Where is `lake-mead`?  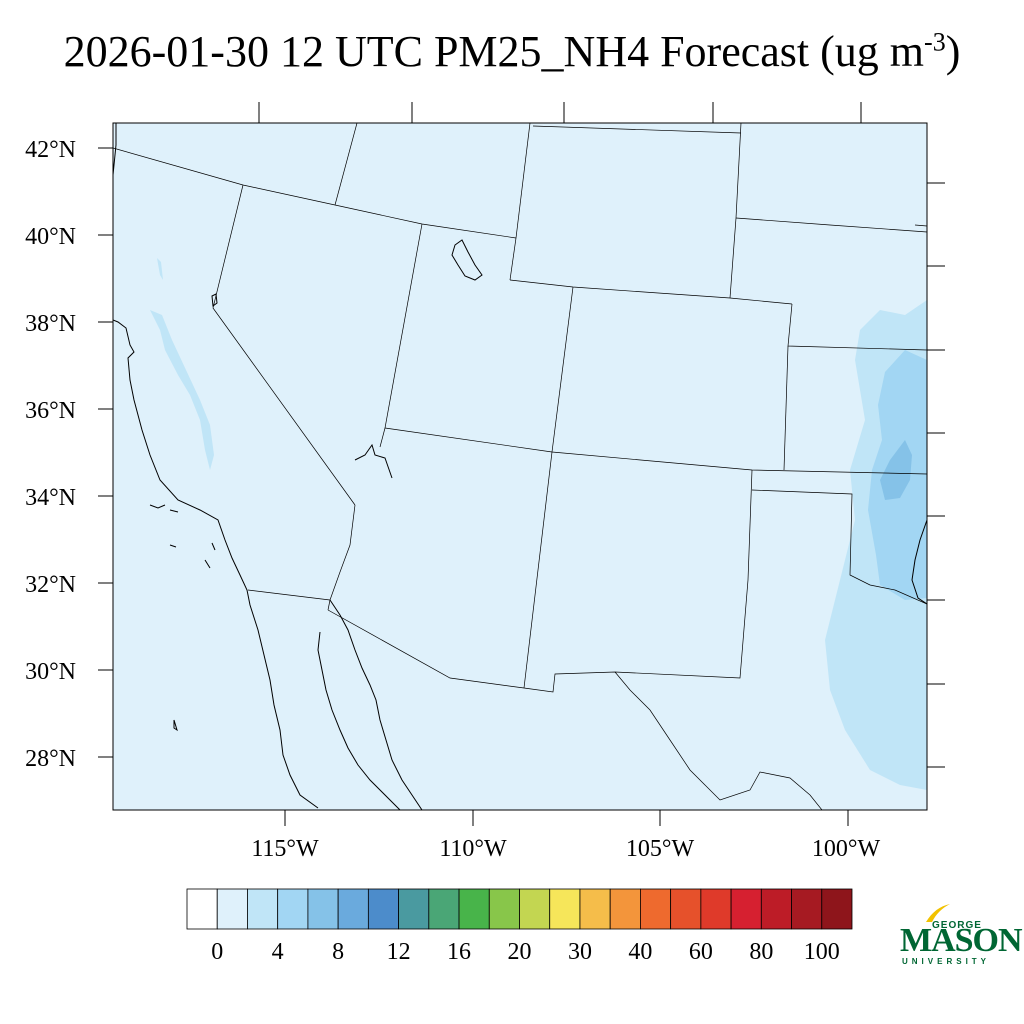 lake-mead is located at coordinates (373, 461).